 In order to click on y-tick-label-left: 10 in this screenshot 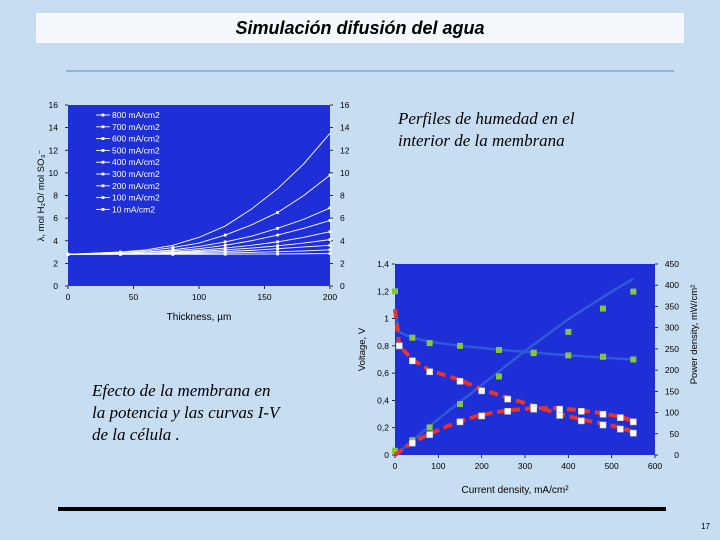, I will do `click(54, 173)`.